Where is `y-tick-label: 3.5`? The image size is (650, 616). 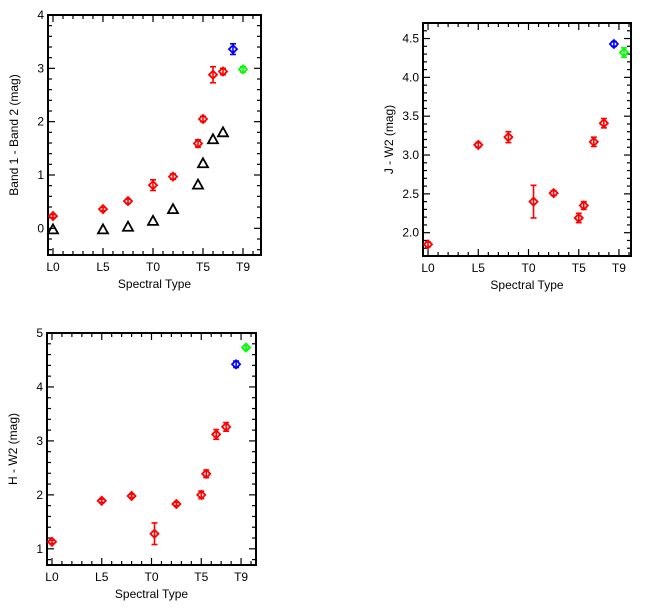
y-tick-label: 3.5 is located at coordinates (410, 116).